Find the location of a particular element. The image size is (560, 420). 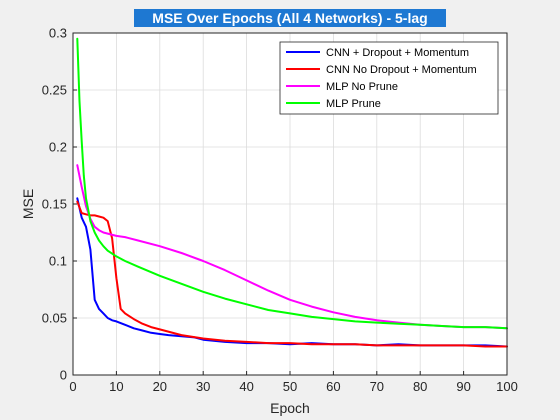

y-tick-label: 0.2 is located at coordinates (58, 147).